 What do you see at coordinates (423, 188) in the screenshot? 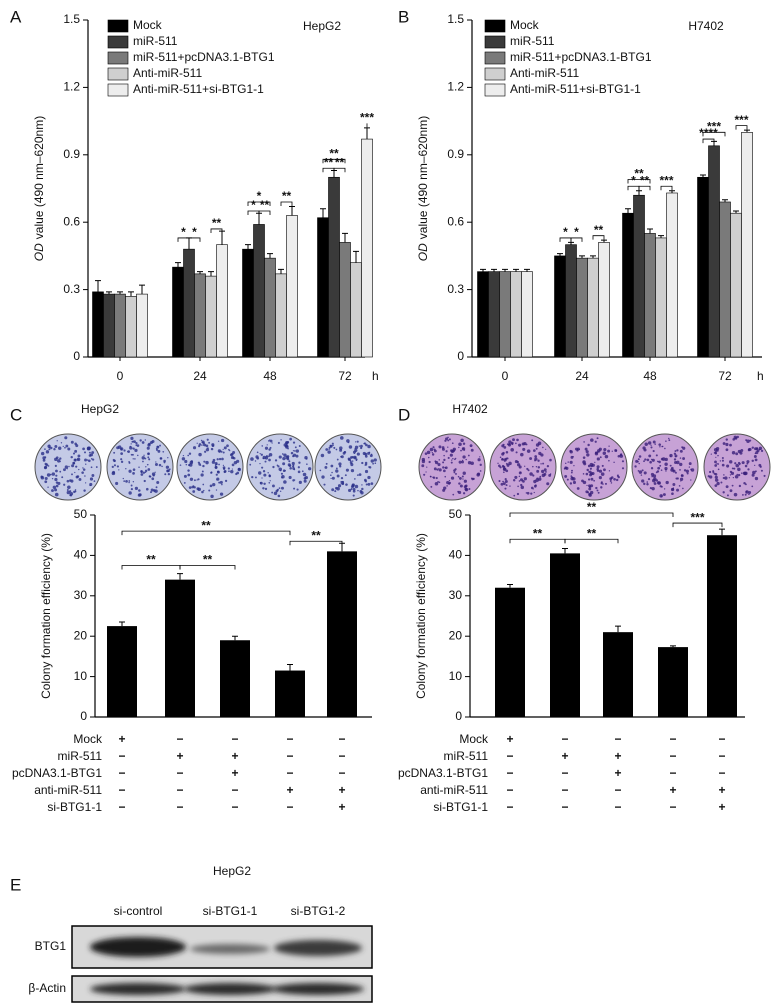
I see `y-axis-label: OD value (490 nm–620nm)` at bounding box center [423, 188].